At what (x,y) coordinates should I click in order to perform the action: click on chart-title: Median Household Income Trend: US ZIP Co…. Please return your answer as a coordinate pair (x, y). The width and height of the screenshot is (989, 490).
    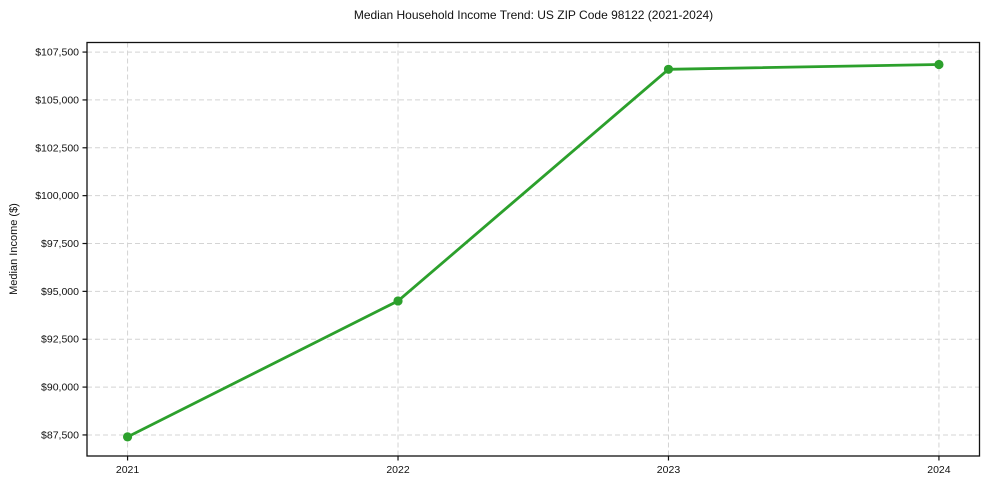
    Looking at the image, I should click on (533, 15).